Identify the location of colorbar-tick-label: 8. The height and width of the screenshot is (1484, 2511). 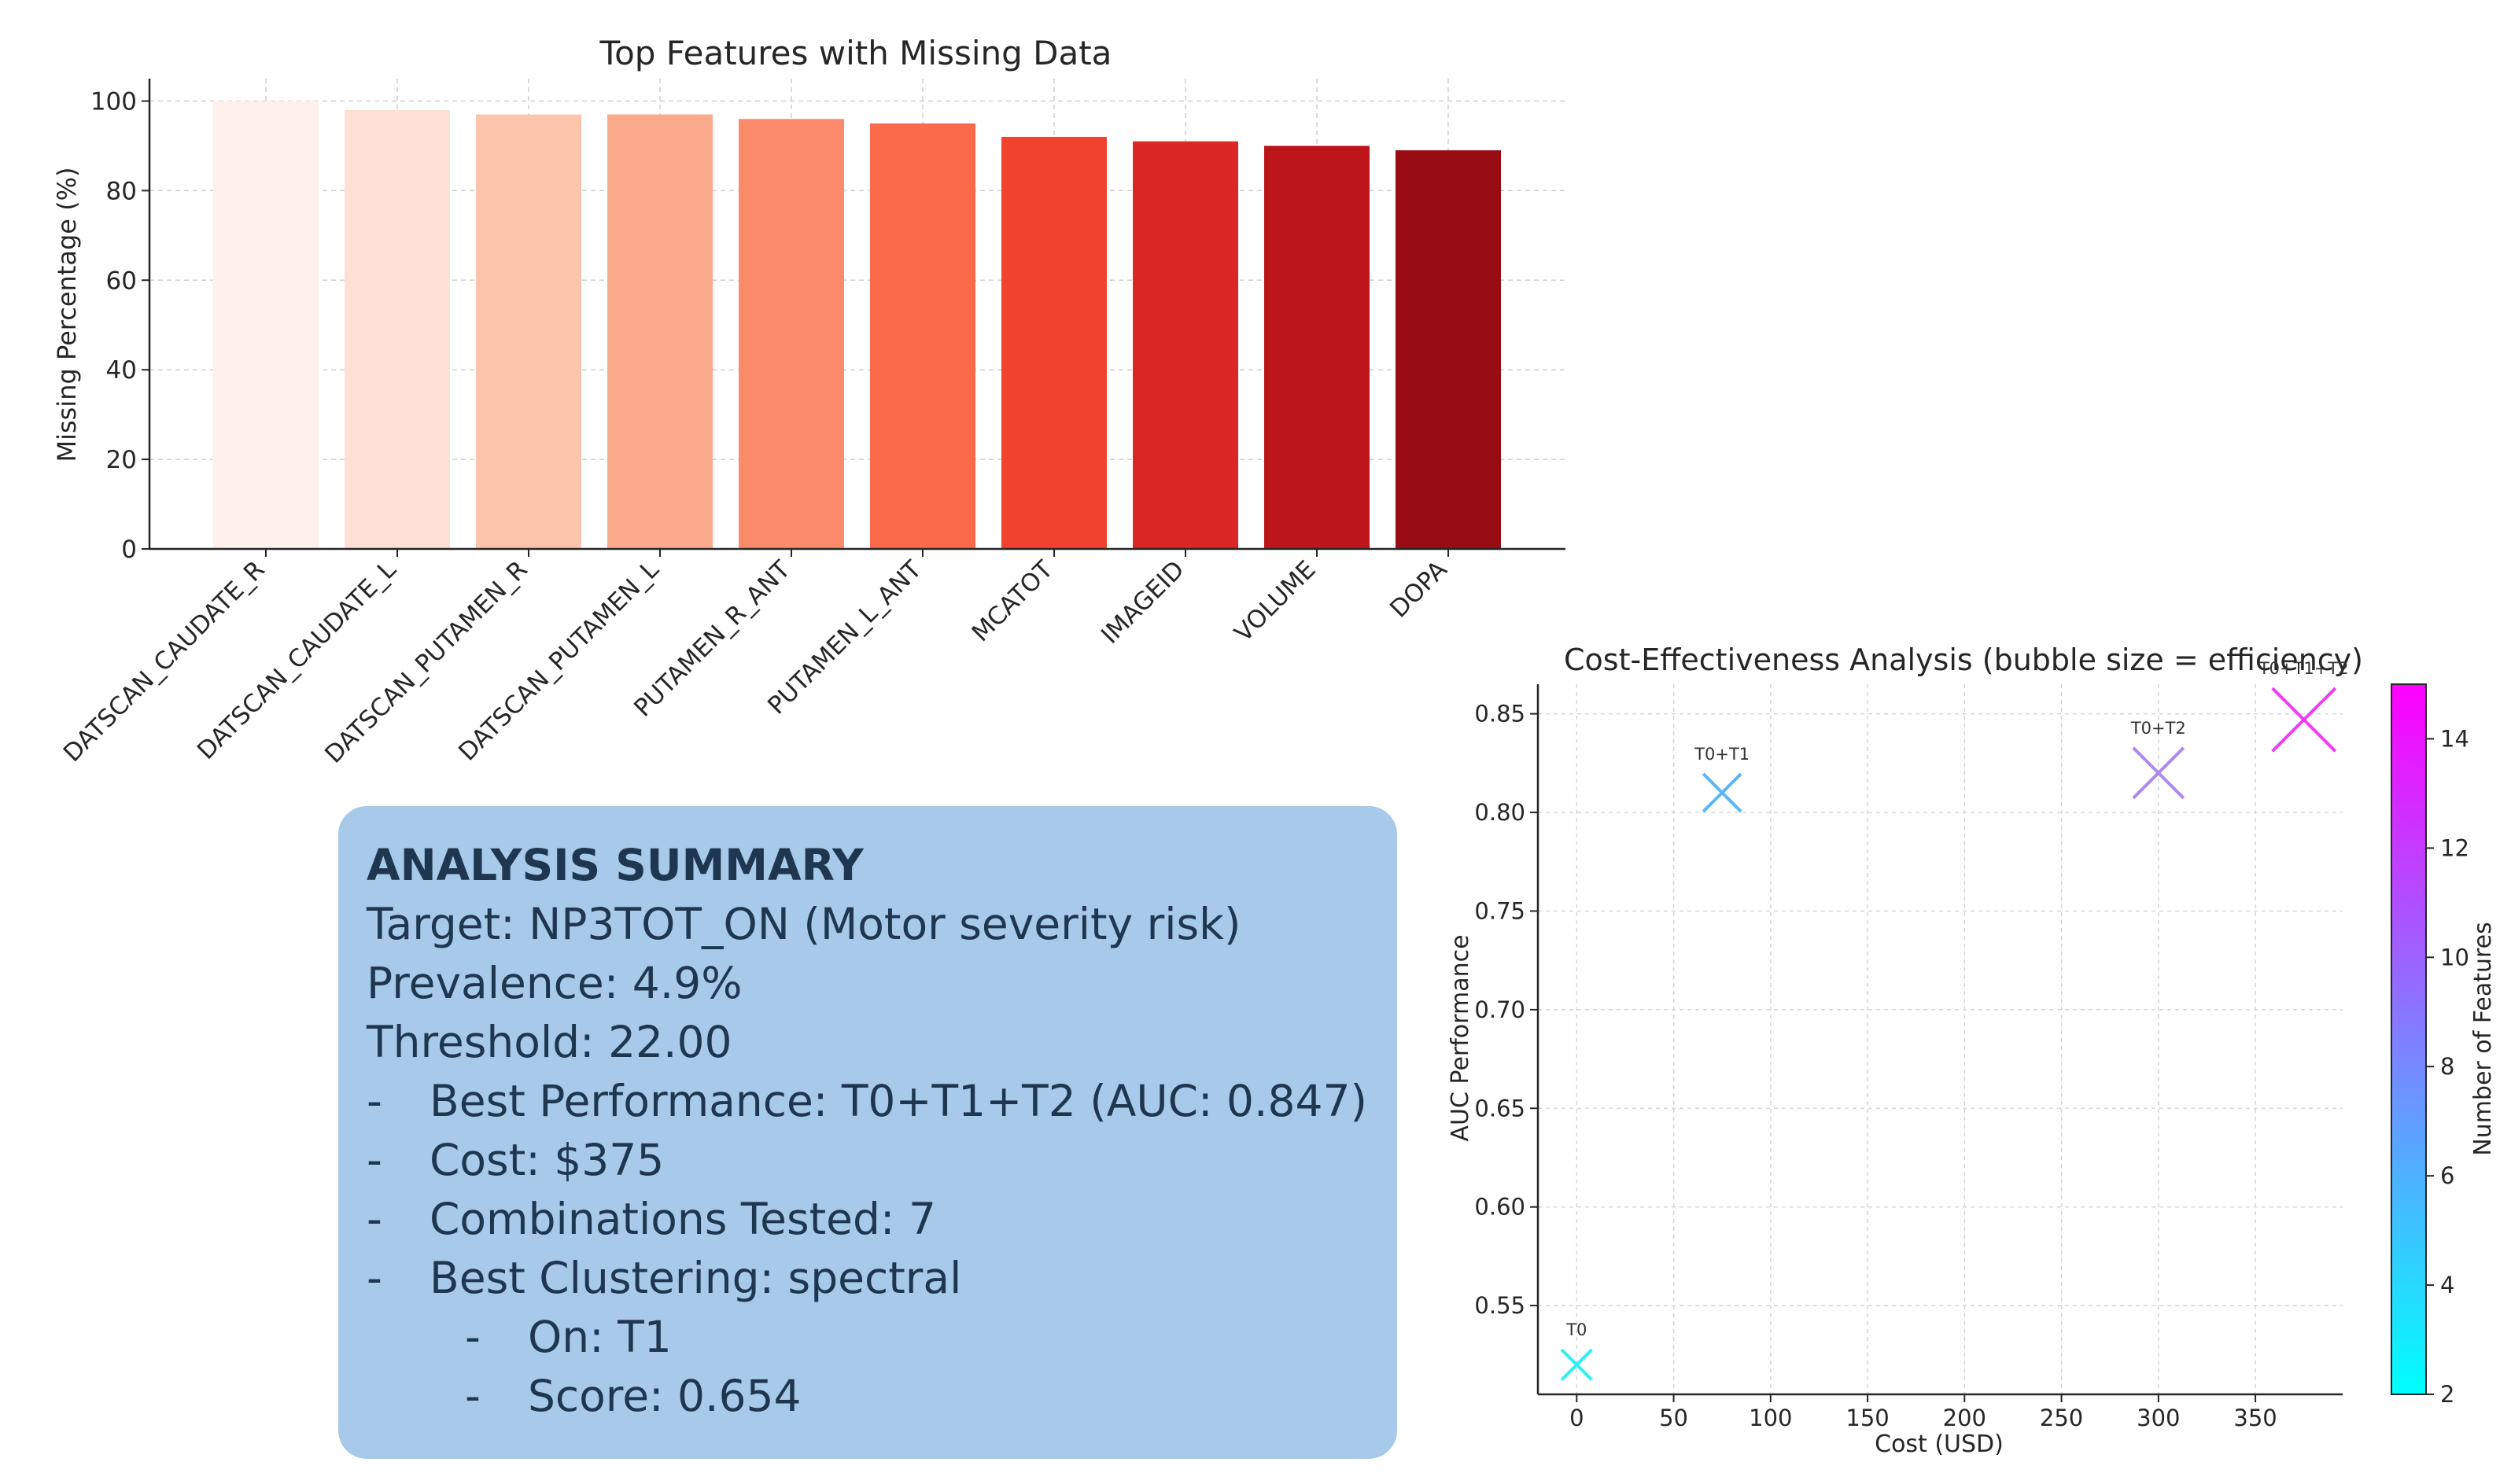
(2447, 1066).